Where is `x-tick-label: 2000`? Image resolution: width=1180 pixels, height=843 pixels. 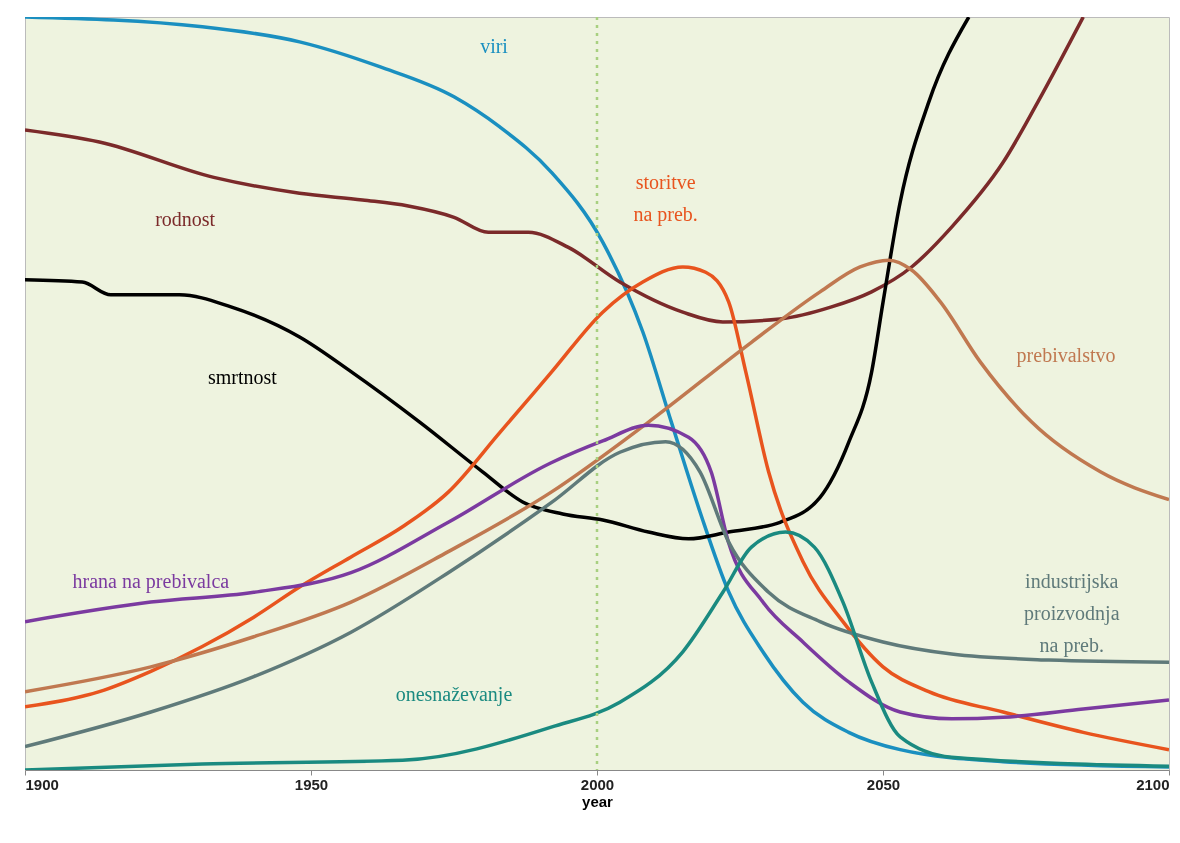
x-tick-label: 2000 is located at coordinates (597, 784).